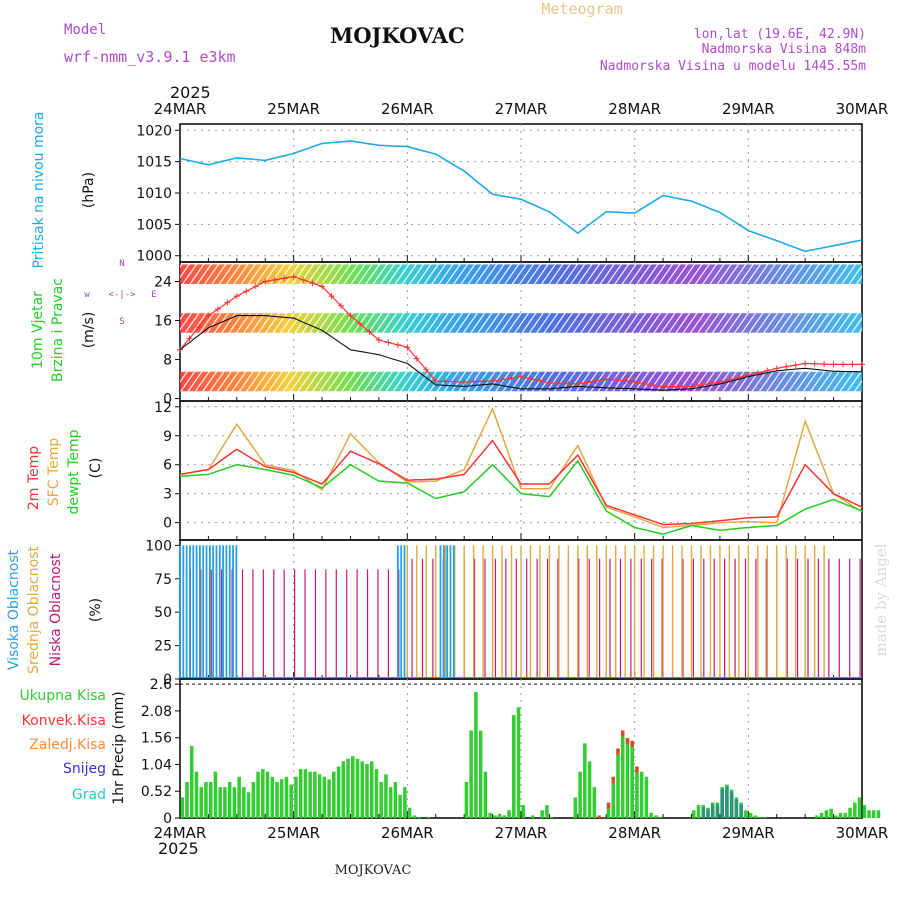  What do you see at coordinates (521, 833) in the screenshot?
I see `date-label-bottom: 27MAR` at bounding box center [521, 833].